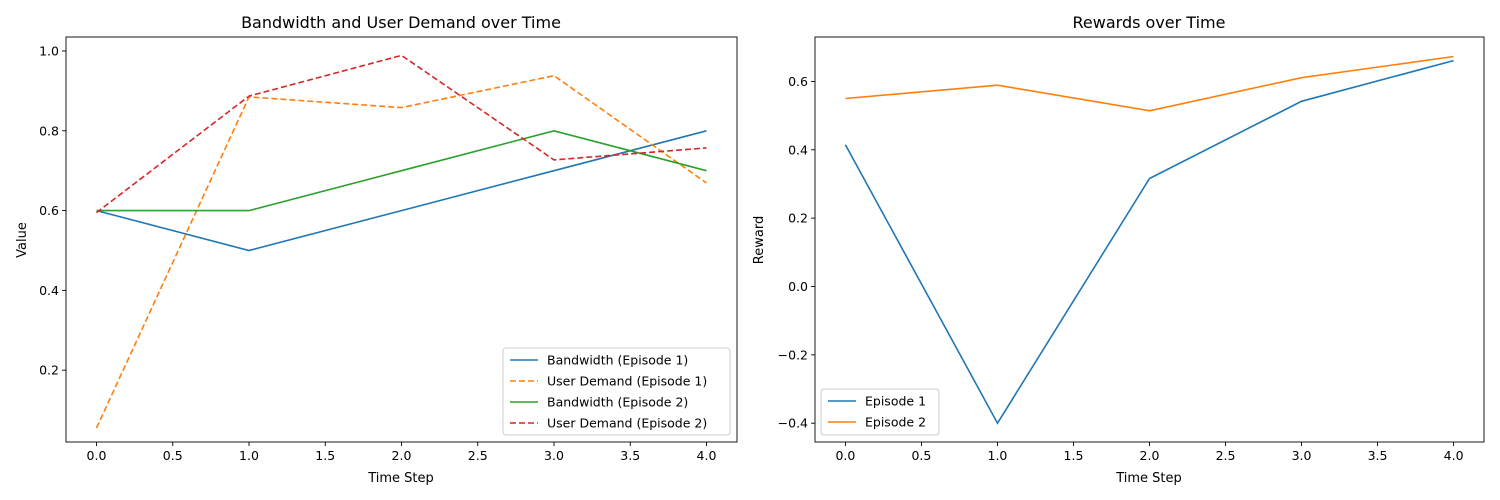  What do you see at coordinates (895, 422) in the screenshot?
I see `legend-label: Episode 2` at bounding box center [895, 422].